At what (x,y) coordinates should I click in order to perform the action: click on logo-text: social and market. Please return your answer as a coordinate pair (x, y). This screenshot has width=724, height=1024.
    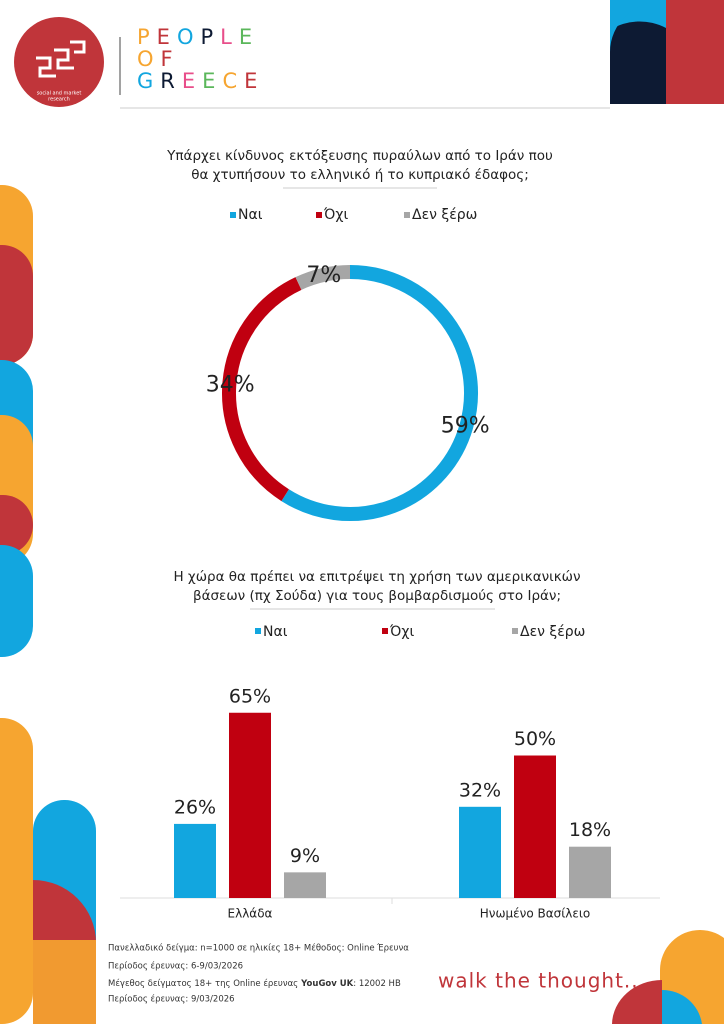
    Looking at the image, I should click on (59, 94).